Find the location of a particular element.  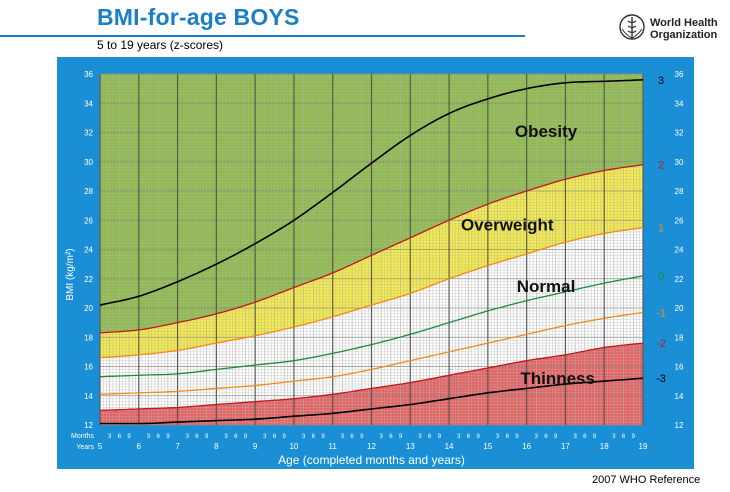

y-tick-label: 20 is located at coordinates (88, 308).